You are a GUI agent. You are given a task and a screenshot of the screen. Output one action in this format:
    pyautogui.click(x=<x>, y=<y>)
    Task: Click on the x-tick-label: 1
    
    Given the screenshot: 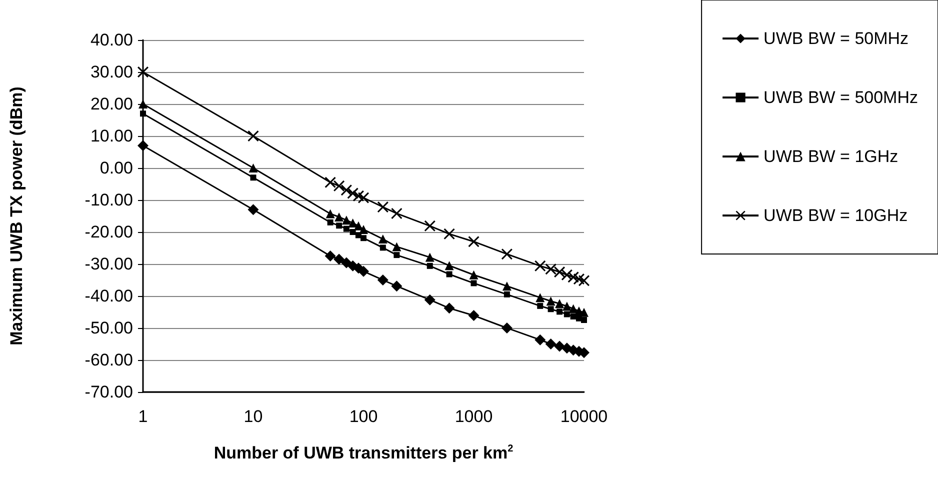 What is the action you would take?
    pyautogui.click(x=143, y=416)
    